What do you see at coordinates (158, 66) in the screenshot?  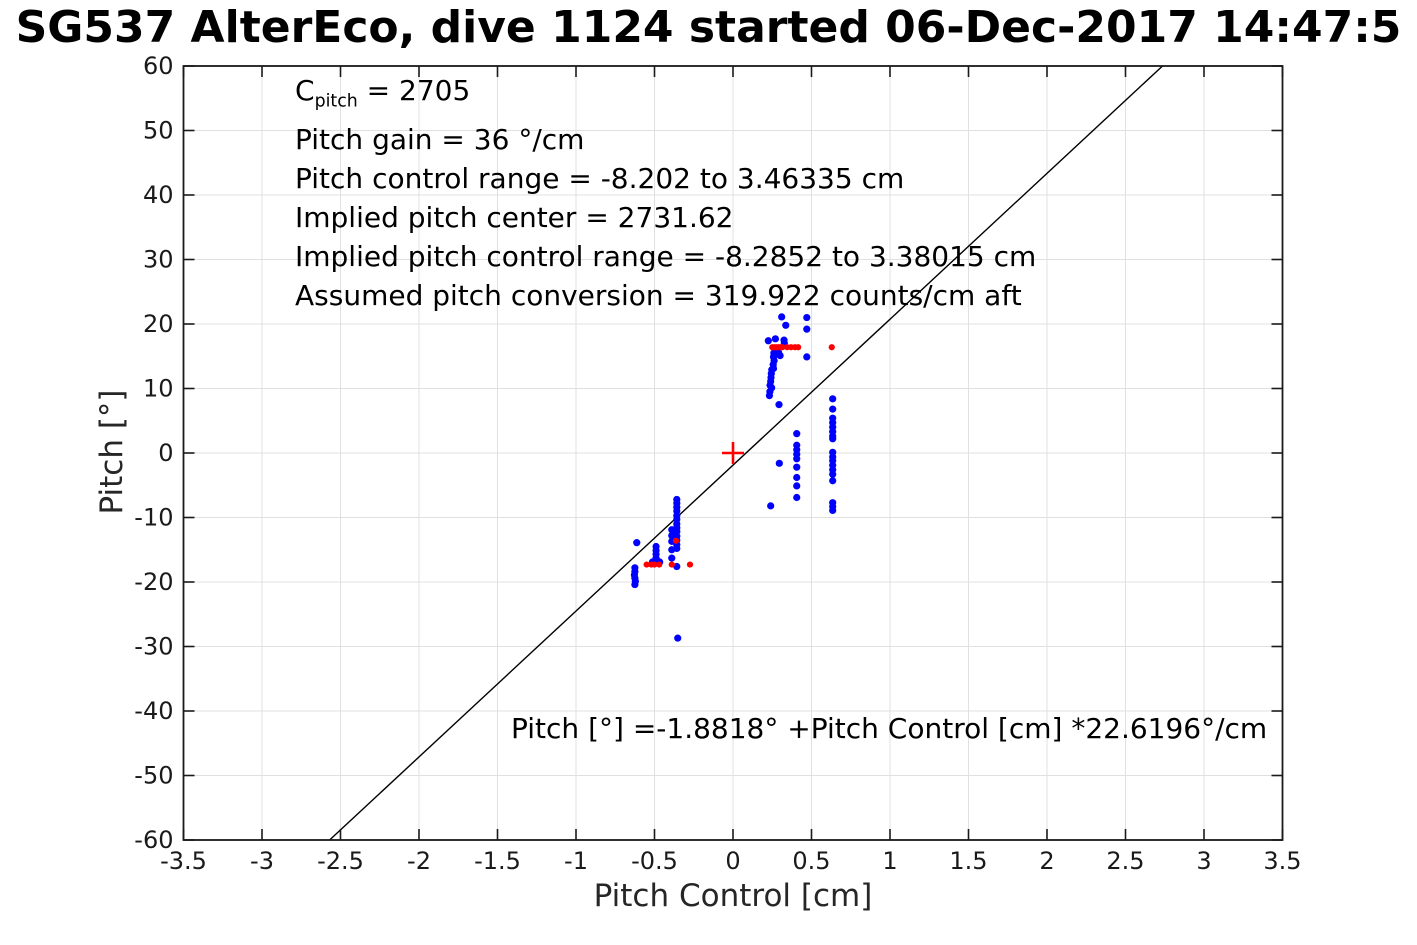 I see `y-tick-label: 60` at bounding box center [158, 66].